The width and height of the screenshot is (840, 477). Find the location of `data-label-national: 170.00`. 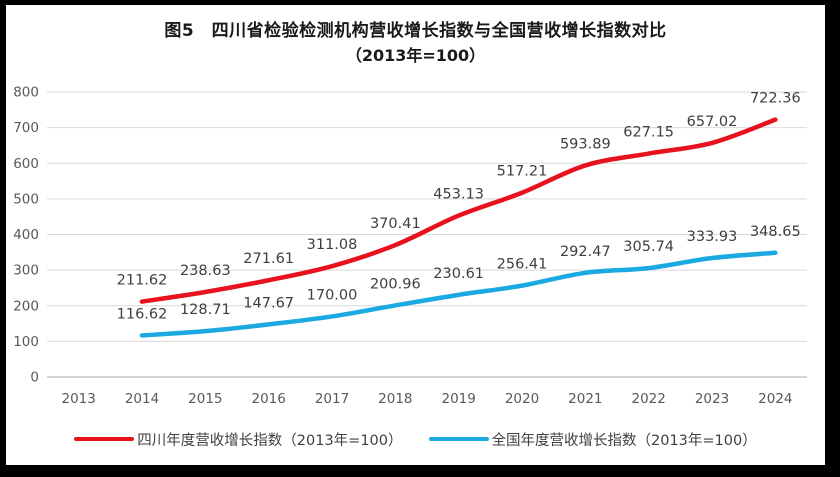

data-label-national: 170.00 is located at coordinates (332, 295).